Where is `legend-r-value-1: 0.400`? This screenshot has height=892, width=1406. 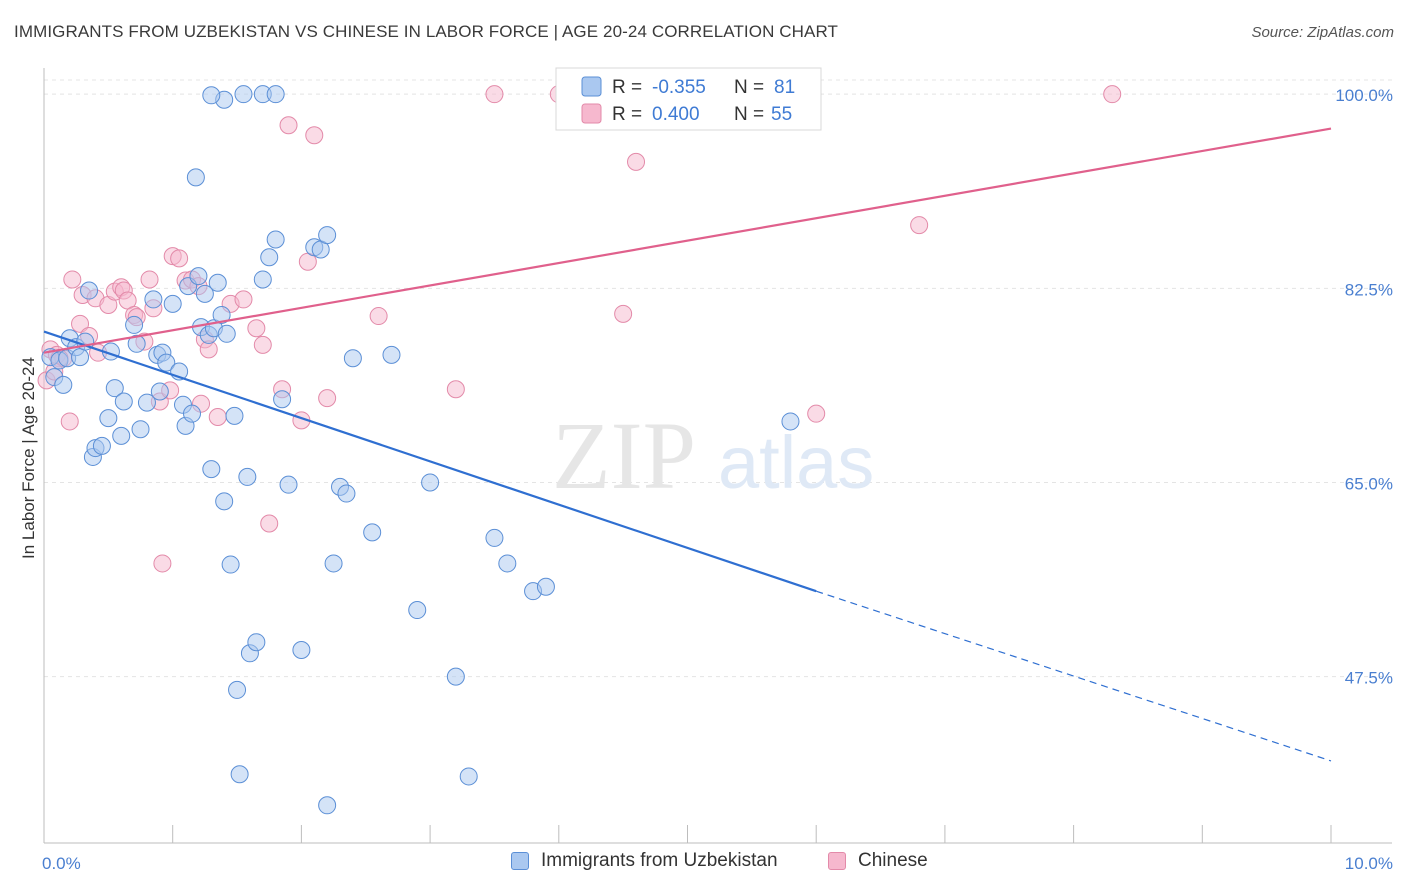 legend-r-value-1: 0.400 is located at coordinates (676, 114).